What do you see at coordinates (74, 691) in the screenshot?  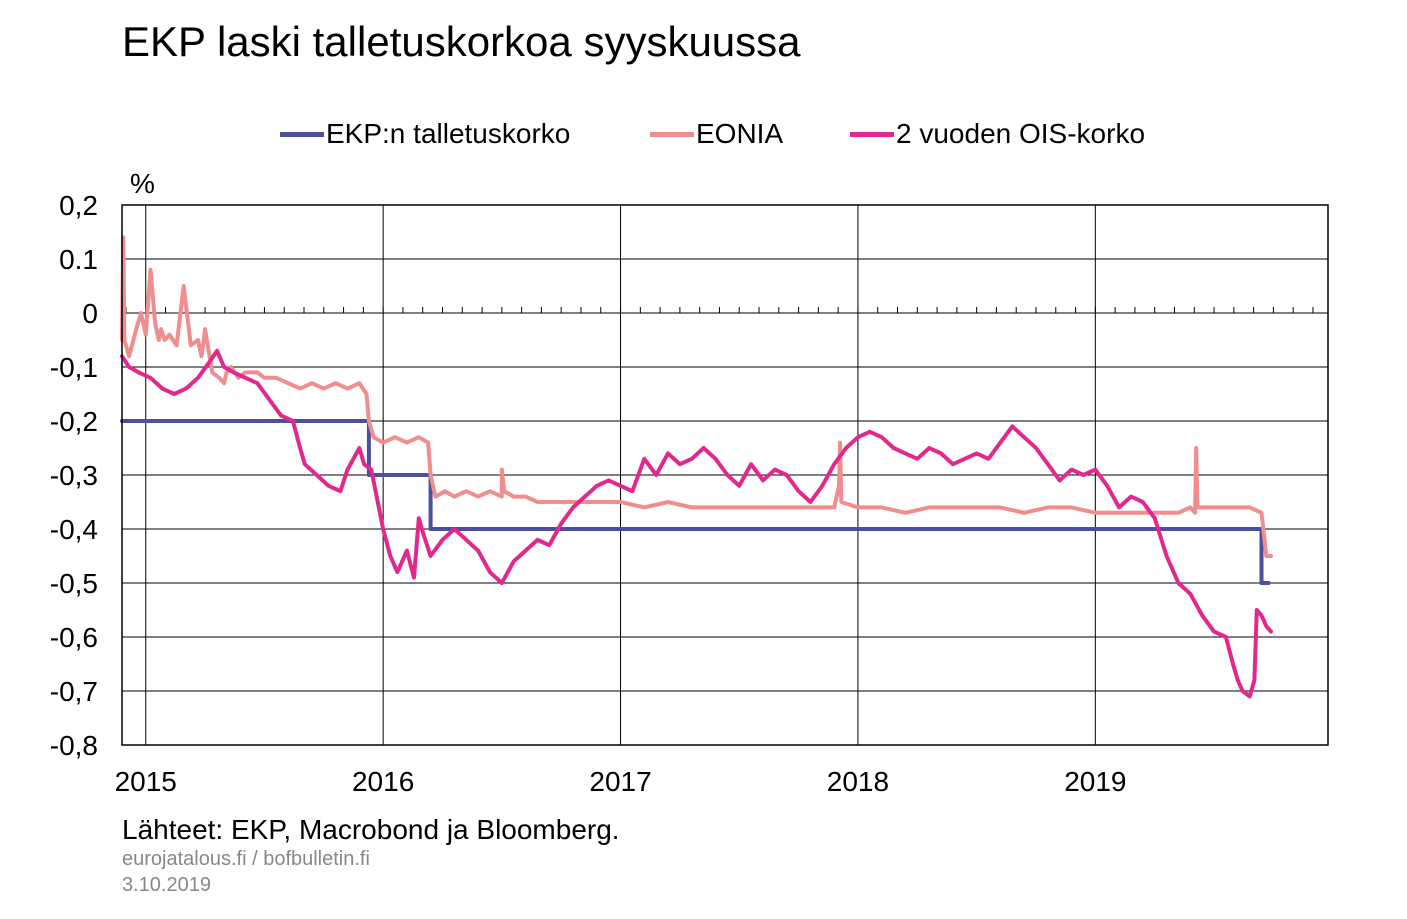 I see `y-tick-label: -0,7` at bounding box center [74, 691].